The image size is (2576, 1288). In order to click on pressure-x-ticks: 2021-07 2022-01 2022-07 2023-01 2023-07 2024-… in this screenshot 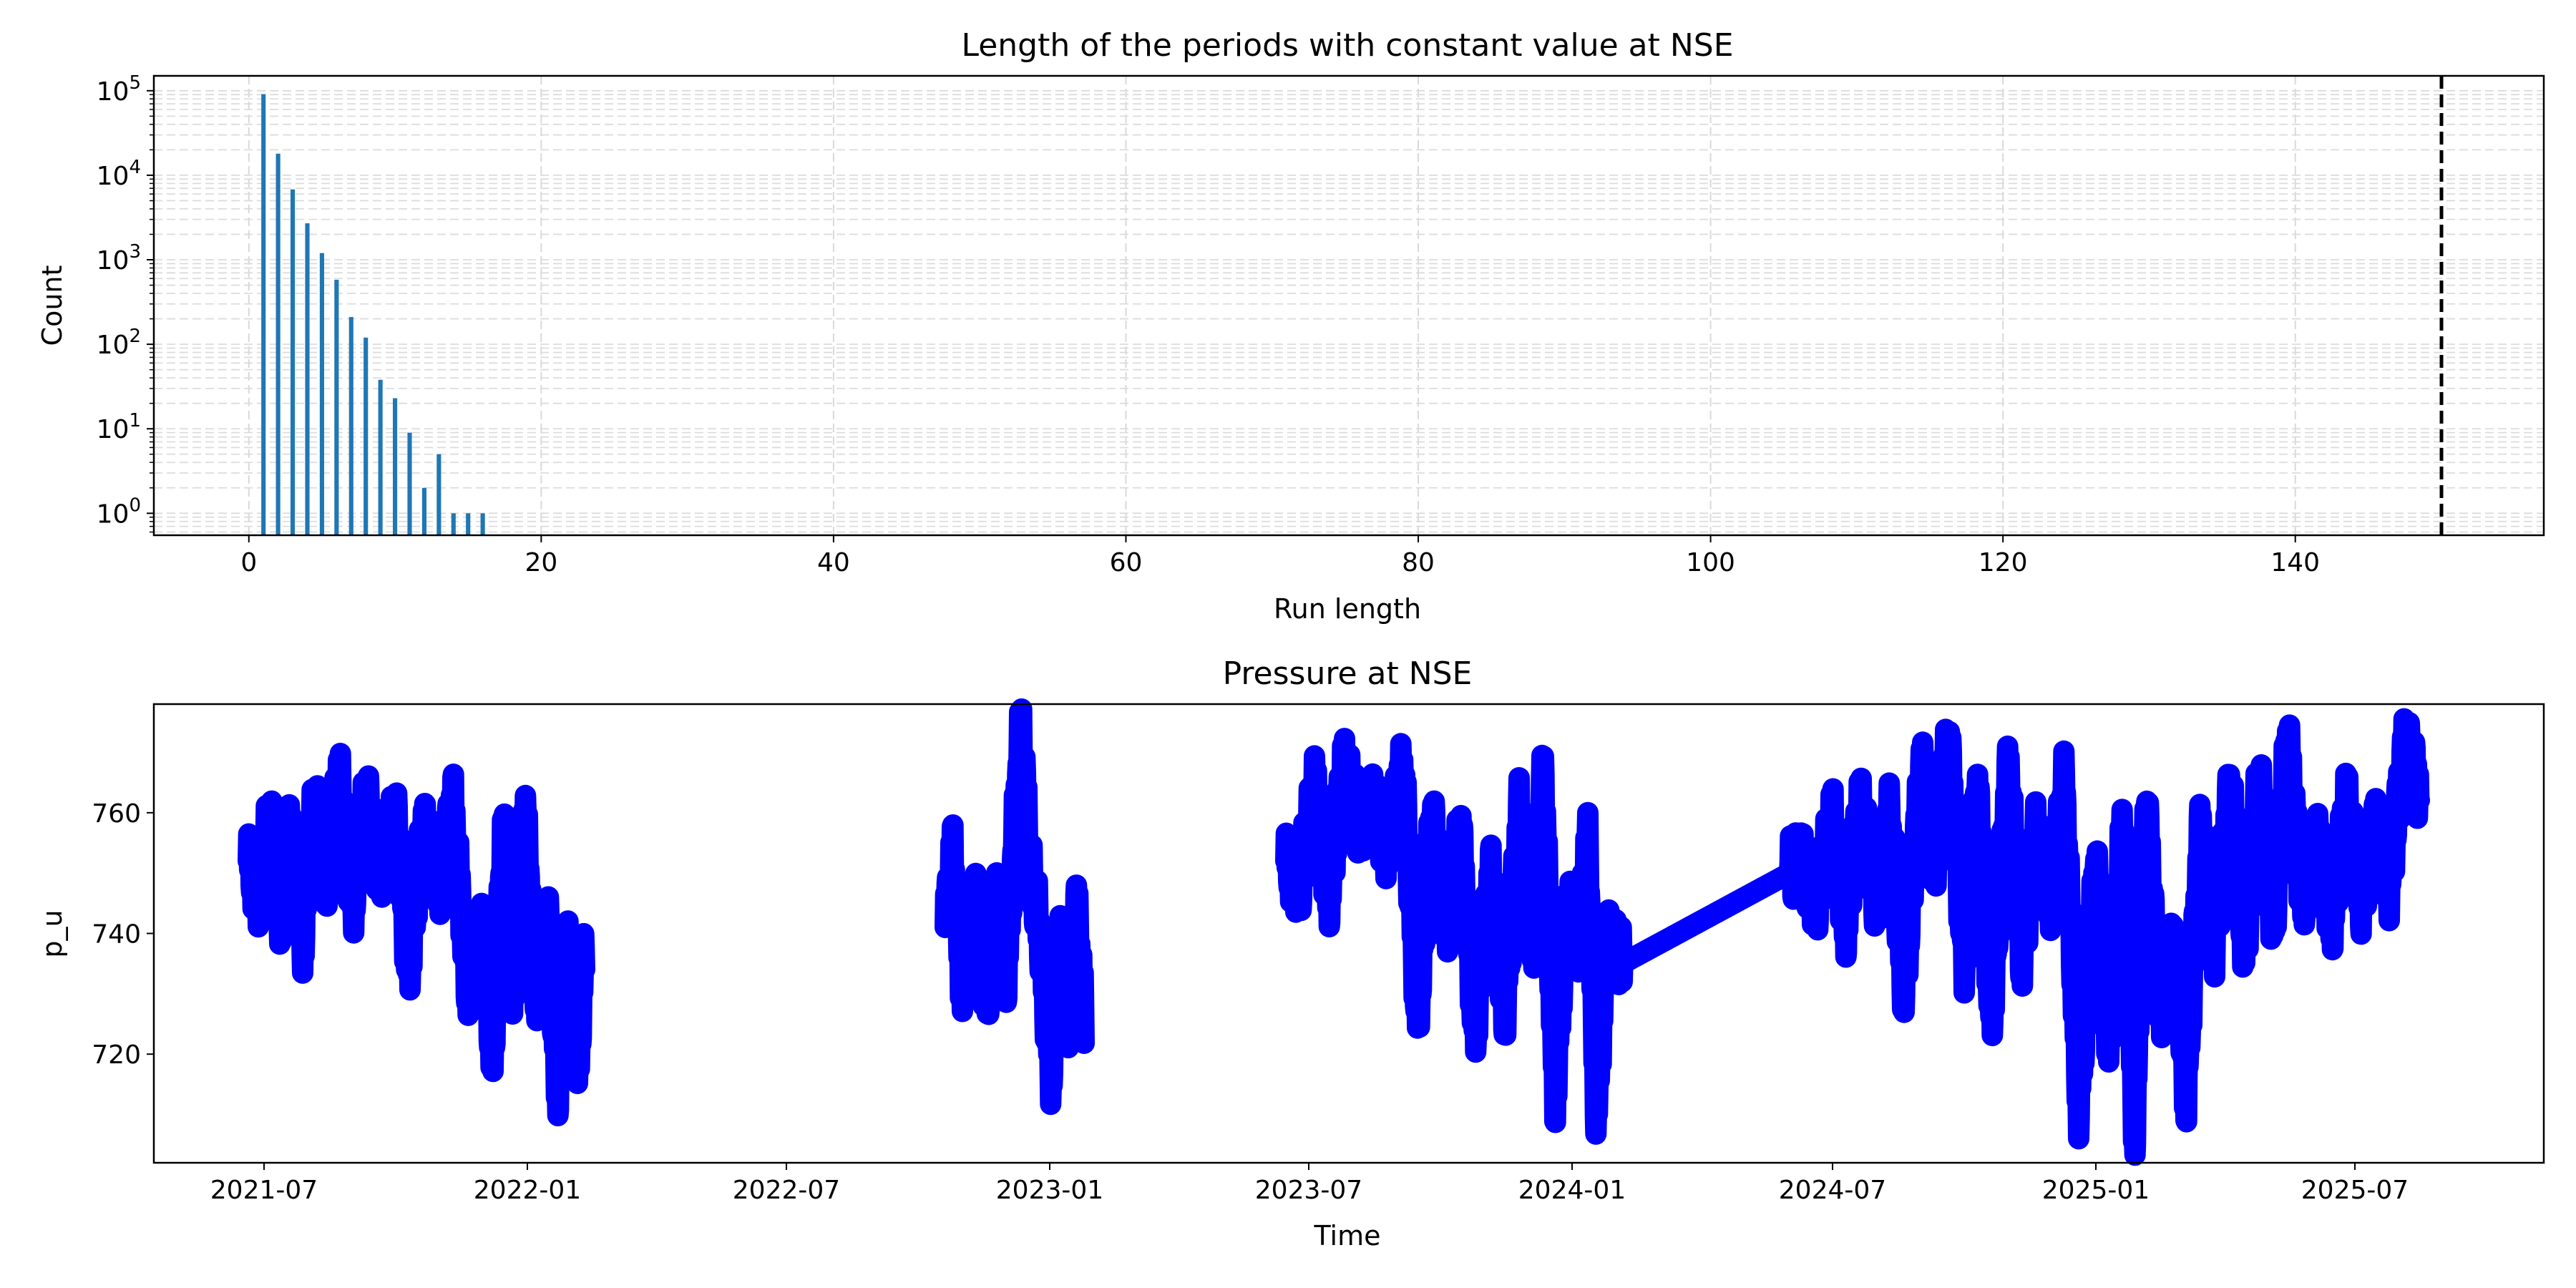, I will do `click(1309, 1184)`.